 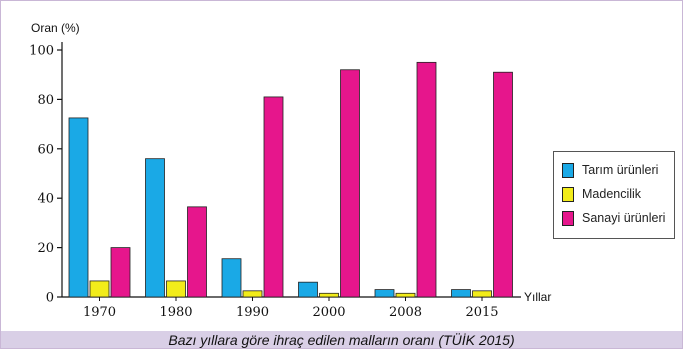 What do you see at coordinates (405, 312) in the screenshot?
I see `x-tick-label: 2008` at bounding box center [405, 312].